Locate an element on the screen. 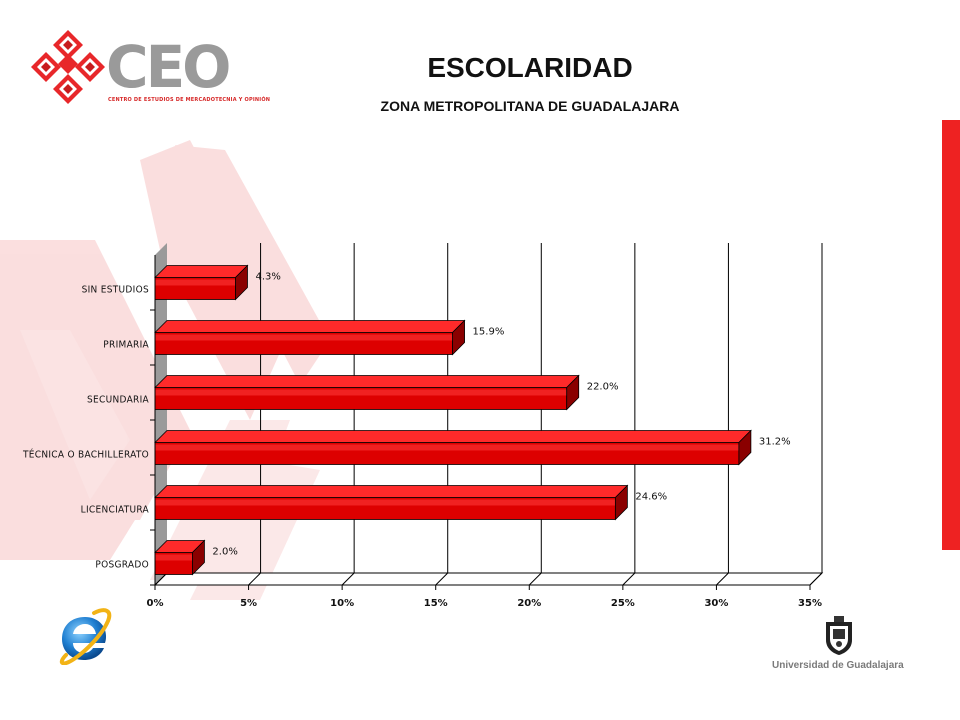 The image size is (960, 720). x-tick-label: 35% is located at coordinates (810, 603).